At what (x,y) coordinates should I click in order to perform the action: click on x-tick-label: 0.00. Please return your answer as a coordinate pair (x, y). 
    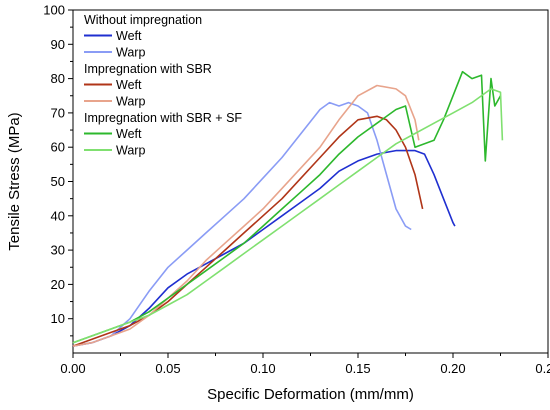
    Looking at the image, I should click on (72, 368).